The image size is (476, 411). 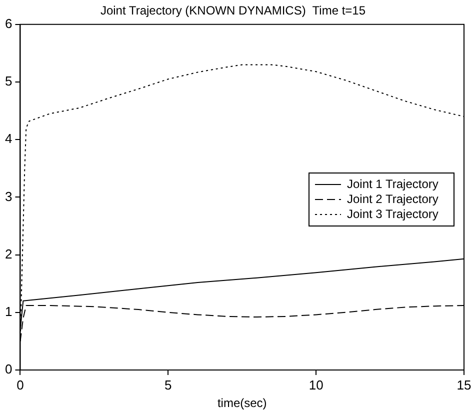 What do you see at coordinates (8, 196) in the screenshot?
I see `y-tick-label: 3` at bounding box center [8, 196].